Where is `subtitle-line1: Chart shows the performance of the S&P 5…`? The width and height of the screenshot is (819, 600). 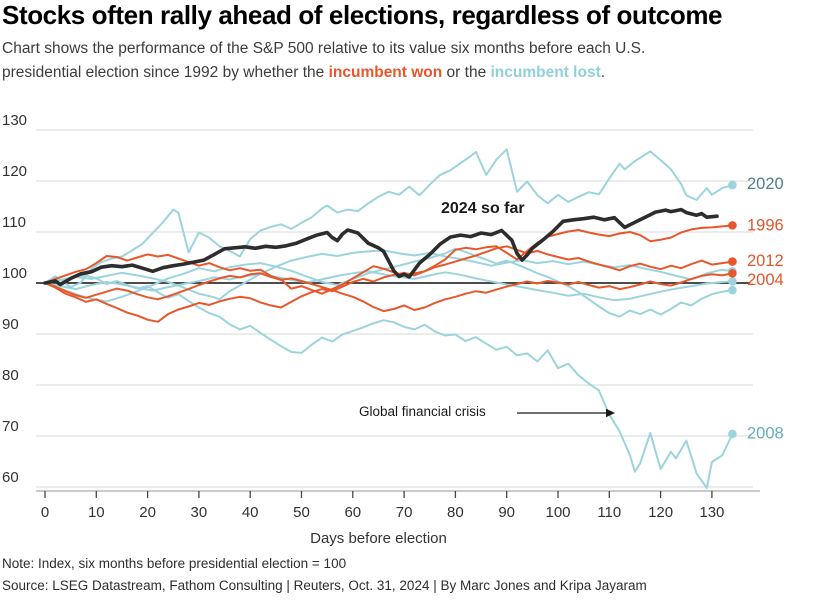 subtitle-line1: Chart shows the performance of the S&P 5… is located at coordinates (324, 48).